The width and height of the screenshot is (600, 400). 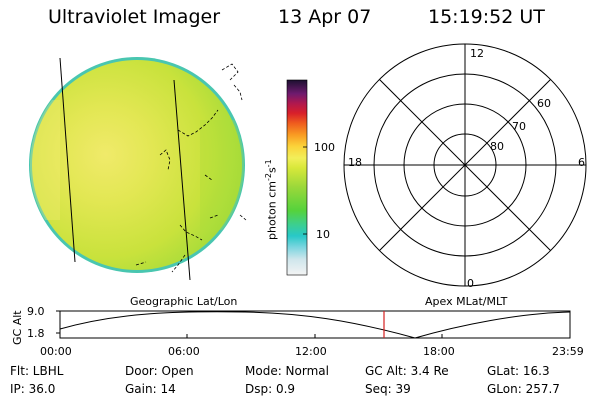 I want to click on mode-status: Mode: Normal, so click(x=287, y=371).